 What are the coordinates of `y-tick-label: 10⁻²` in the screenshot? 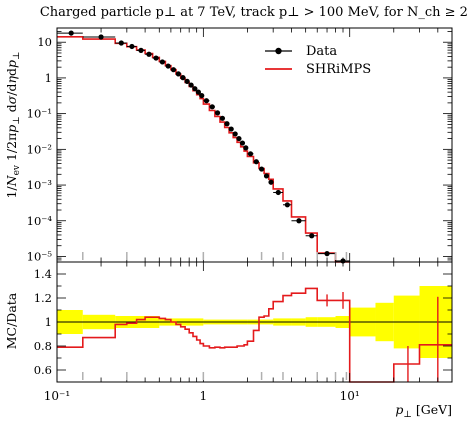 It's located at (39, 149).